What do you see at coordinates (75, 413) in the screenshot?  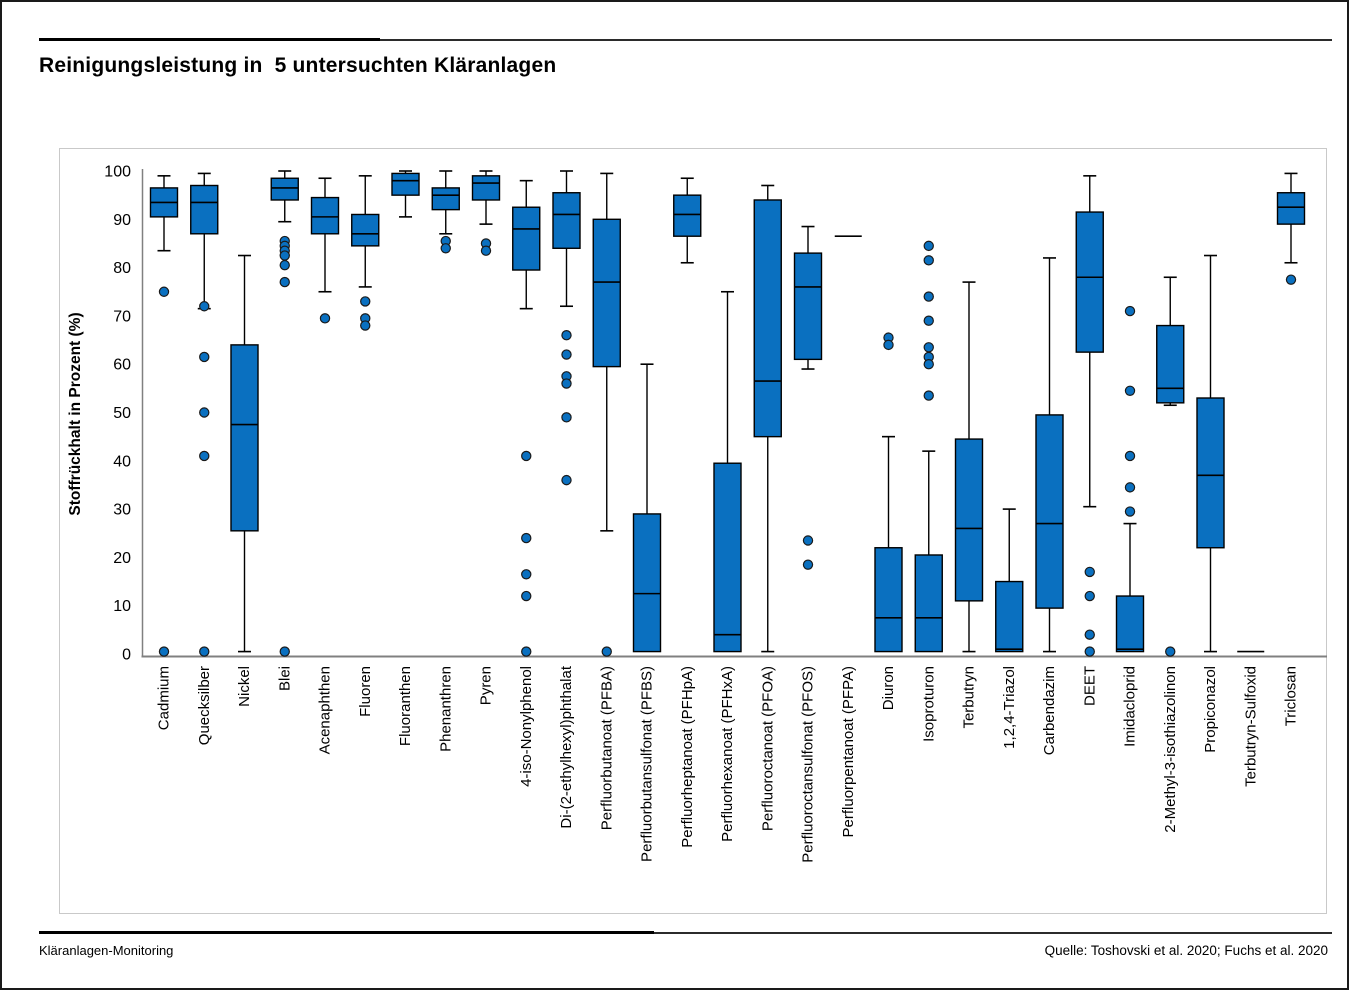 I see `y-axis-title: Stoffrückhalt in Prozent (%)` at bounding box center [75, 413].